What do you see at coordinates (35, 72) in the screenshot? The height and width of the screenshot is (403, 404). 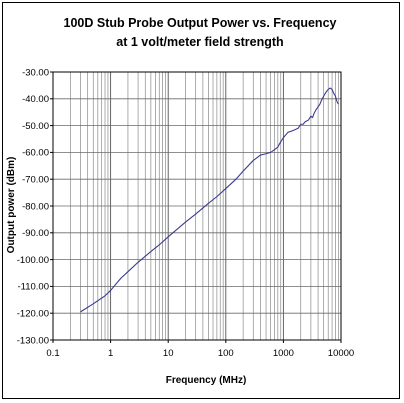 I see `y-tick-label: -30.00` at bounding box center [35, 72].